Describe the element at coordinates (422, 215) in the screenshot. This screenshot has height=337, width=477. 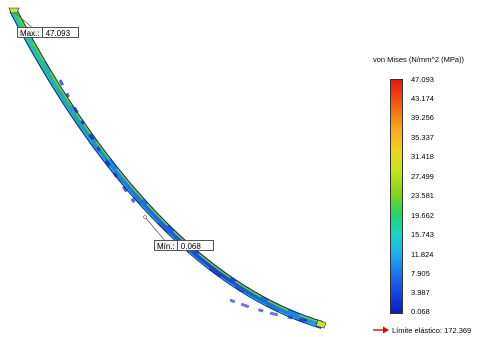
I see `legend-tick: 19.662` at that location.